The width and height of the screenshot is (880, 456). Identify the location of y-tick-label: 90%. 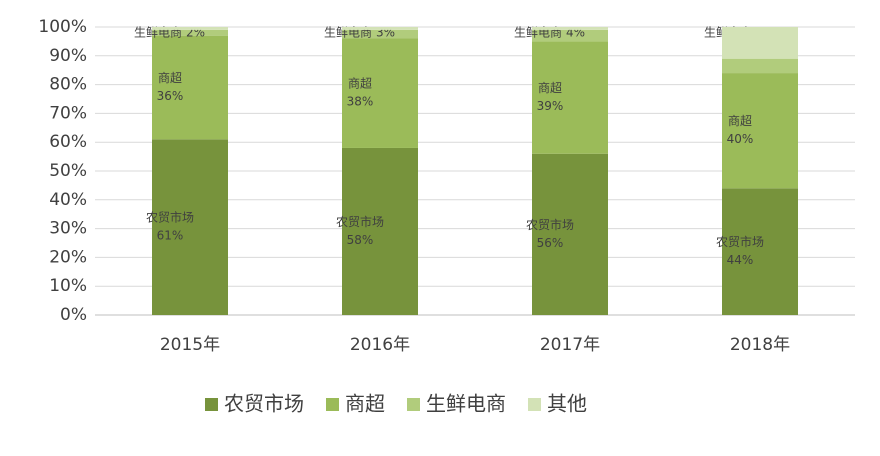
(68, 56).